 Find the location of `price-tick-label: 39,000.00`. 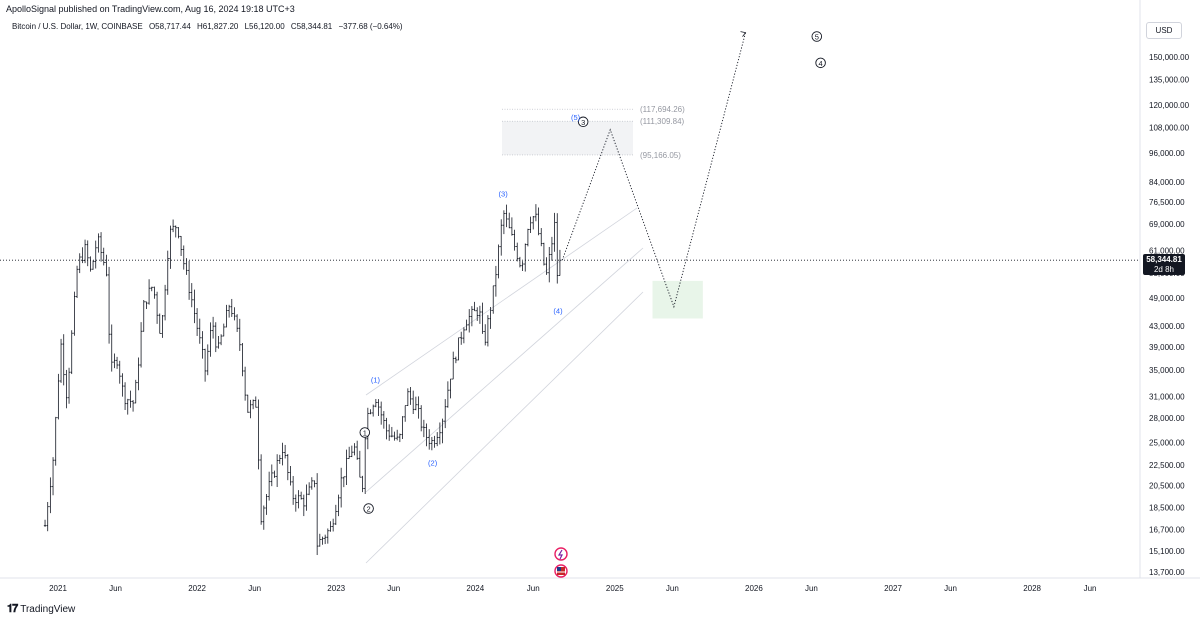

price-tick-label: 39,000.00 is located at coordinates (1167, 347).